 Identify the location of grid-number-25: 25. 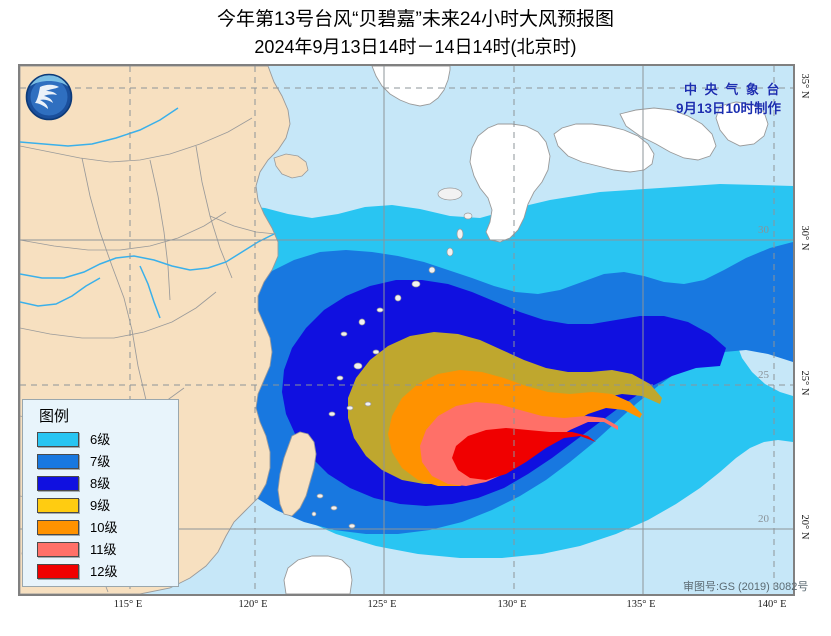
(763, 375).